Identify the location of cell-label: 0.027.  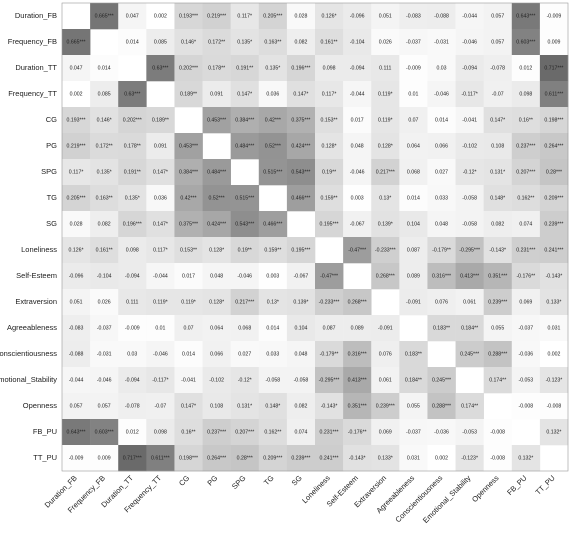
(441, 172).